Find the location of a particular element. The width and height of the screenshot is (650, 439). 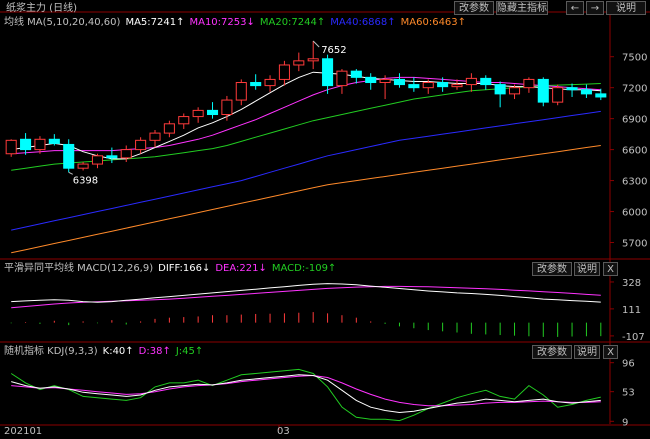

kdj-legend-item: J:45↑ is located at coordinates (189, 351).